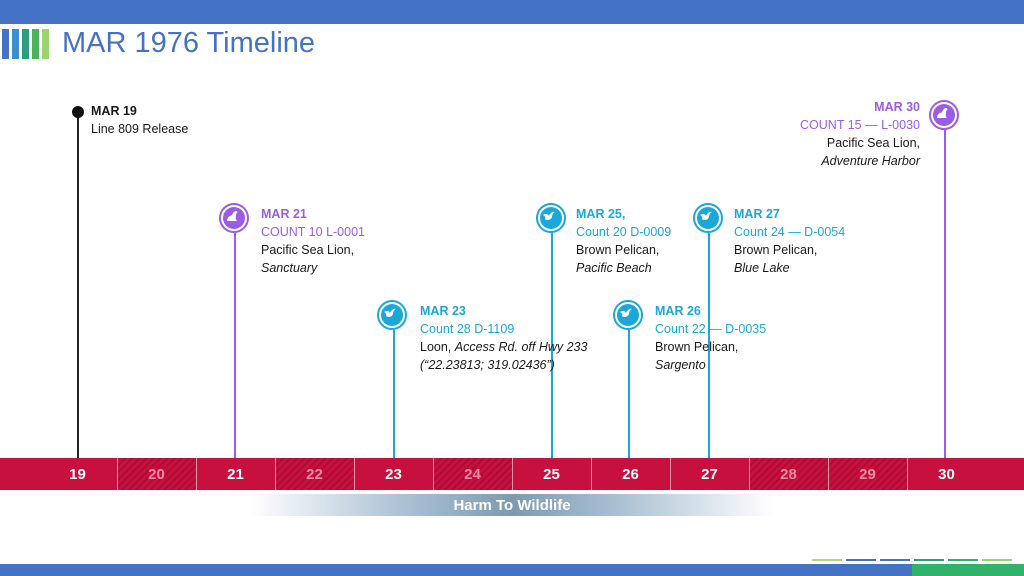 The width and height of the screenshot is (1024, 576). What do you see at coordinates (313, 232) in the screenshot?
I see `event-count: COUNT 10 L-0001` at bounding box center [313, 232].